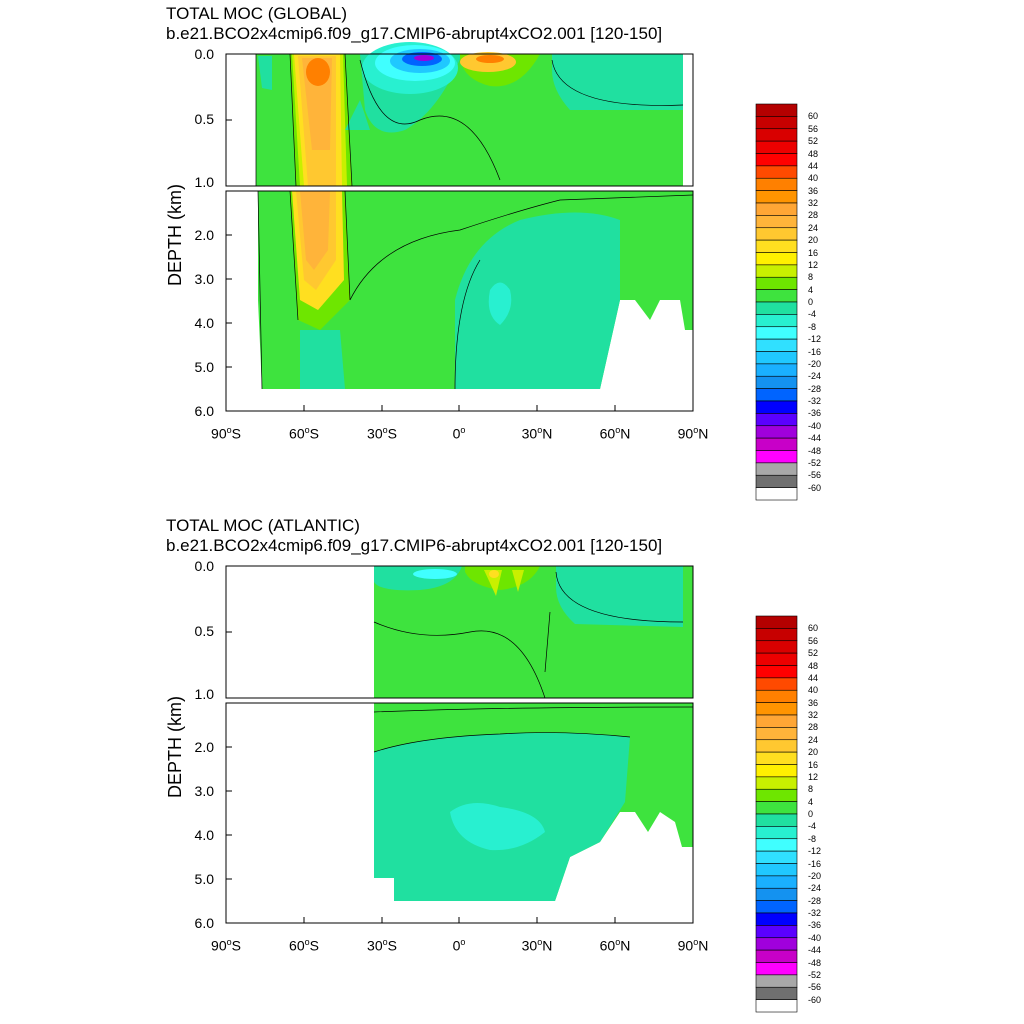 Image resolution: width=1024 pixels, height=1024 pixels. Describe the element at coordinates (204, 279) in the screenshot. I see `y-tick-label: 3.0` at that location.